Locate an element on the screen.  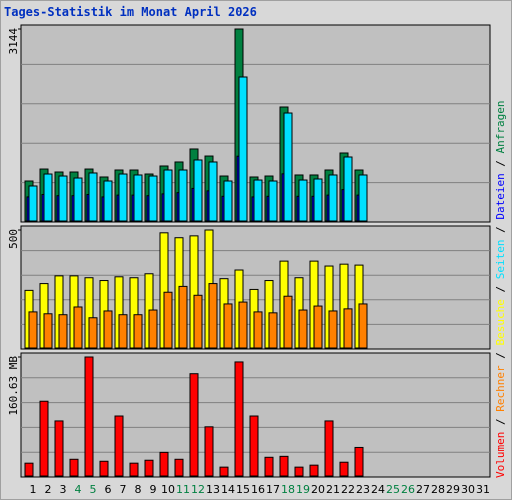
x-tick-label: 11 is located at coordinates (183, 489).